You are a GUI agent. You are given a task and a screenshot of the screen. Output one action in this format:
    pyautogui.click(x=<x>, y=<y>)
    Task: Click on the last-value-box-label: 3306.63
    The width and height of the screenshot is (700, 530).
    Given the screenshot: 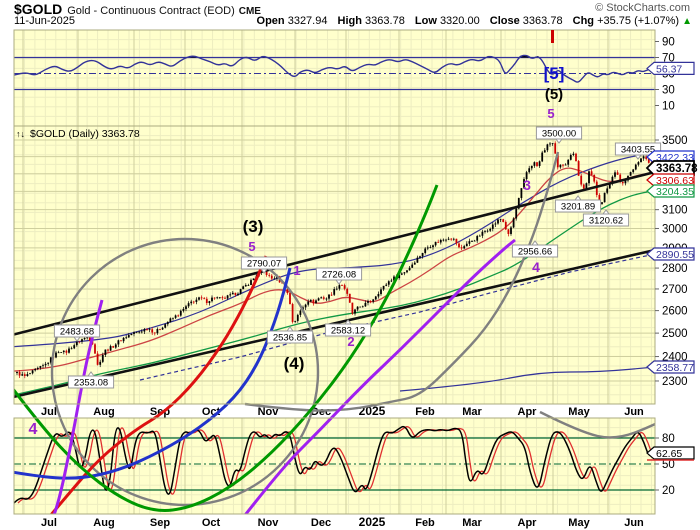 What is the action you would take?
    pyautogui.click(x=675, y=181)
    